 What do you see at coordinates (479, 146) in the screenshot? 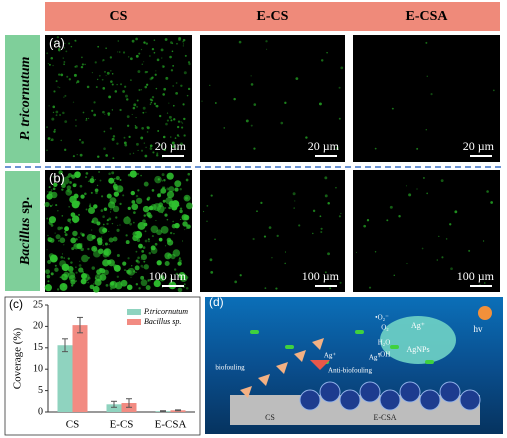
I see `scale-bar-label: 20 µm` at bounding box center [479, 146].